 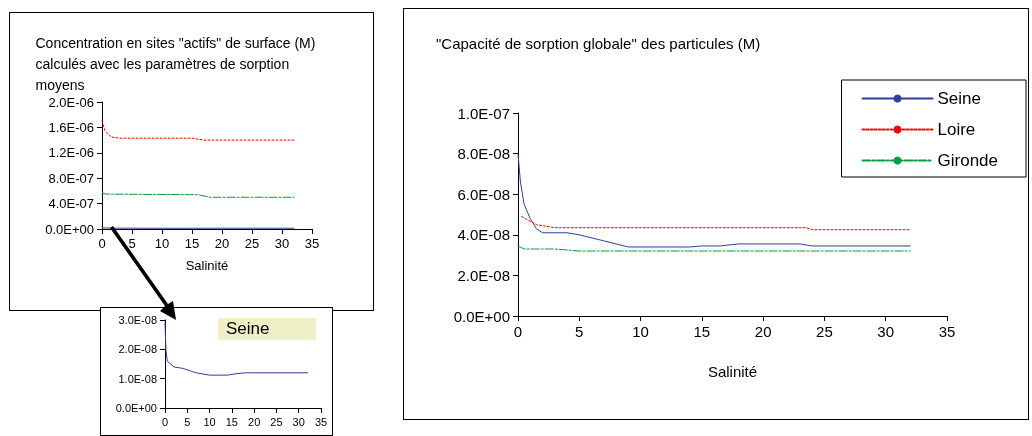 What do you see at coordinates (483, 194) in the screenshot?
I see `y-tick-label: 6.0E-08` at bounding box center [483, 194].